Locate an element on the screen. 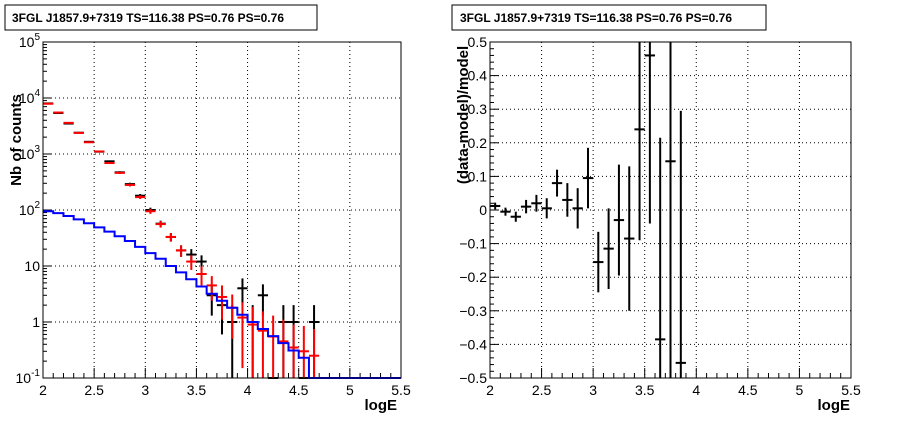 This screenshot has height=421, width=898. counts-y-tick-label: 10³ is located at coordinates (30, 153).